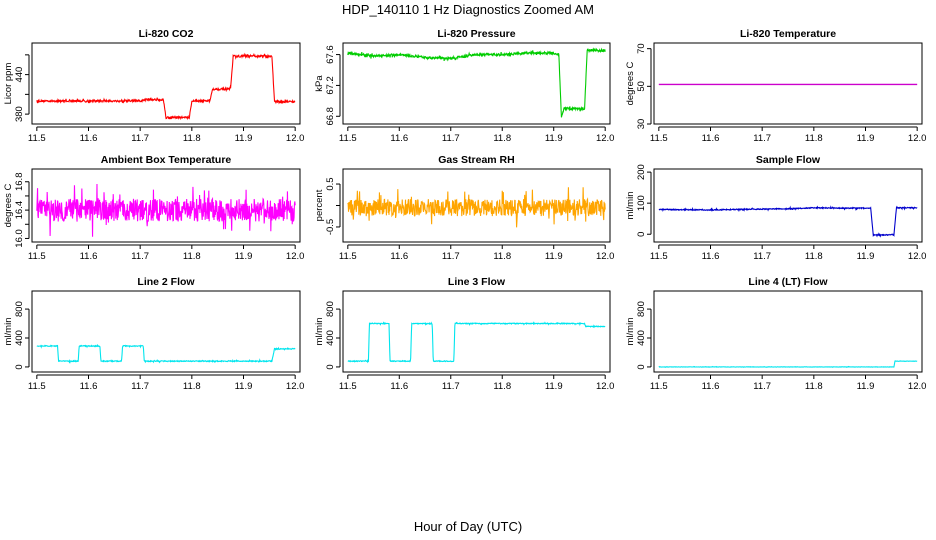 The image size is (936, 540). Describe the element at coordinates (19, 182) in the screenshot. I see `y-tick-label: 16.8` at that location.